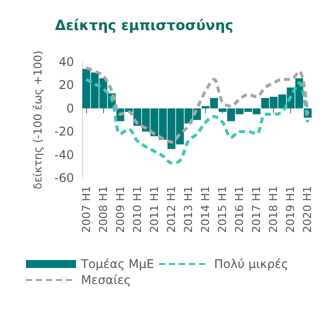 The width and height of the screenshot is (332, 331). Describe the element at coordinates (38, 120) in the screenshot. I see `y-axis-title: δείκτης (-100 έως +100)` at that location.